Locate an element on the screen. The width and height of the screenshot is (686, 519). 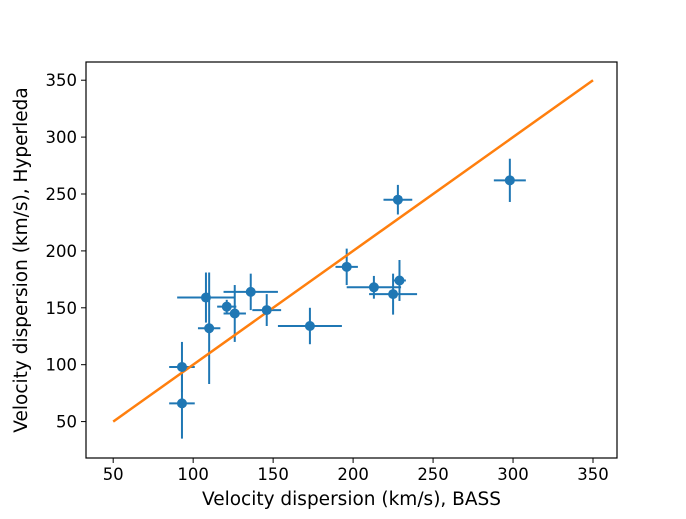
y-tick-label: 250 is located at coordinates (62, 194).